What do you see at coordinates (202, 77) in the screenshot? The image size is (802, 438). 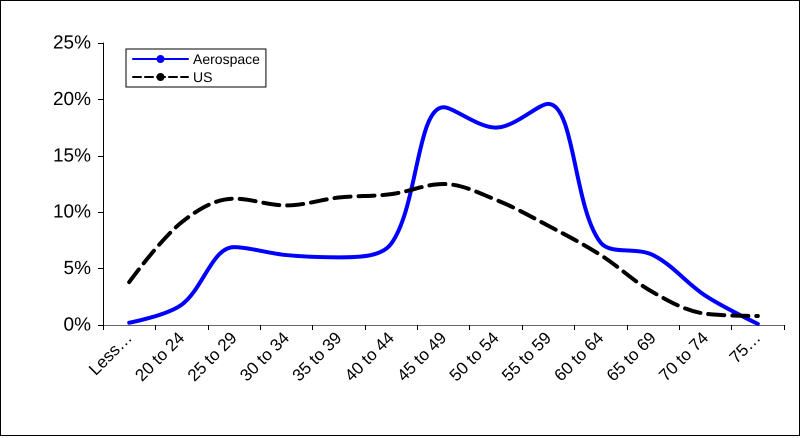 I see `legend-label: US` at bounding box center [202, 77].